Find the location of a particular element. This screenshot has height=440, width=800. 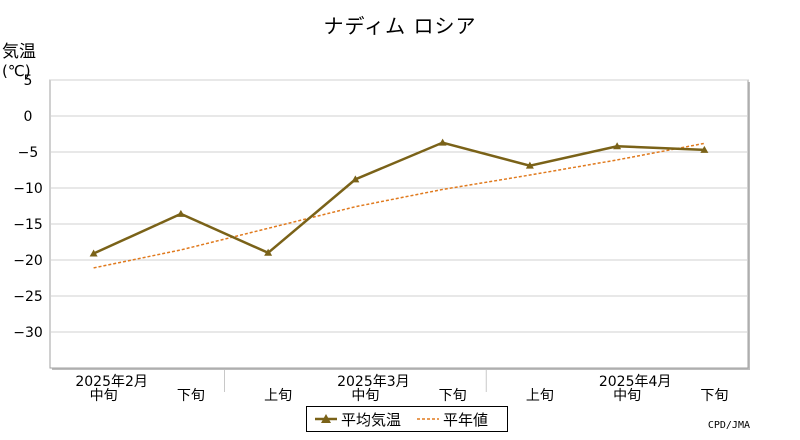

legend-average-marker-icon is located at coordinates (326, 418).